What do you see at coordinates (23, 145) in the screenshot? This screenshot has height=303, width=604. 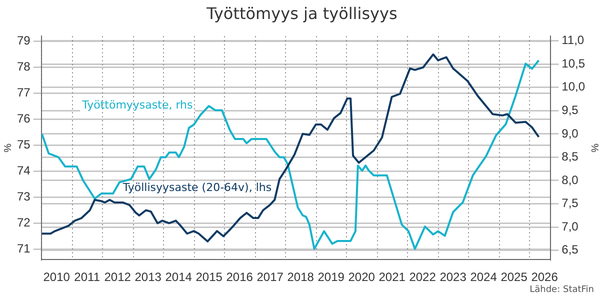 I see `y-tick-label: 75` at bounding box center [23, 145].